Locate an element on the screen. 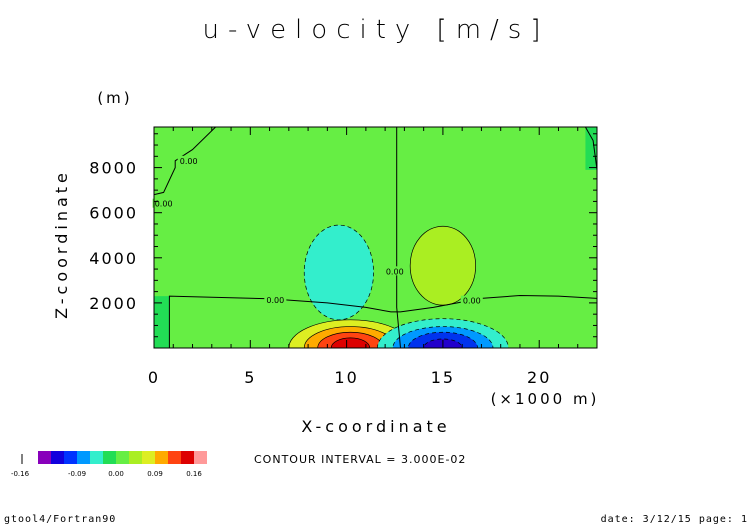  contour-label-1: 0.00 is located at coordinates (164, 204).